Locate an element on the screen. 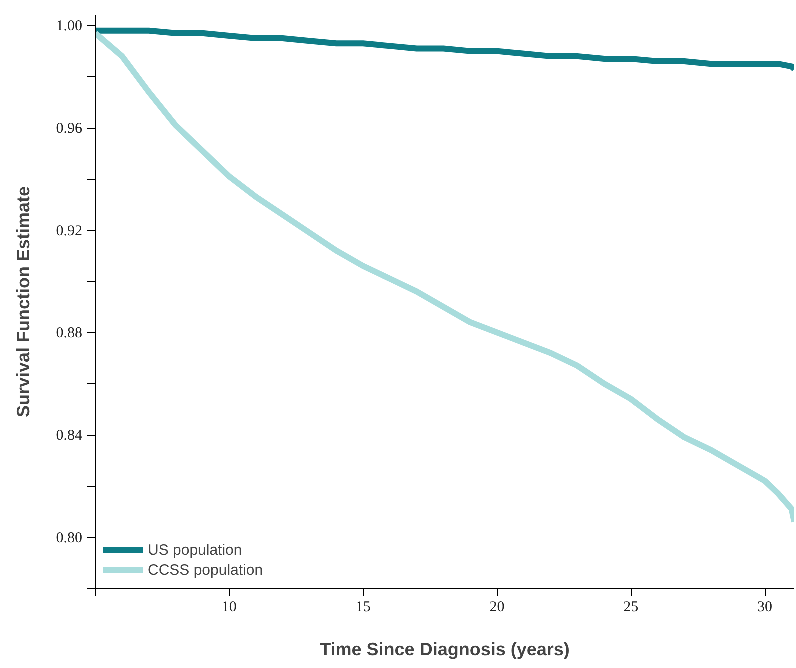  x-tick-label: 25 is located at coordinates (631, 608).